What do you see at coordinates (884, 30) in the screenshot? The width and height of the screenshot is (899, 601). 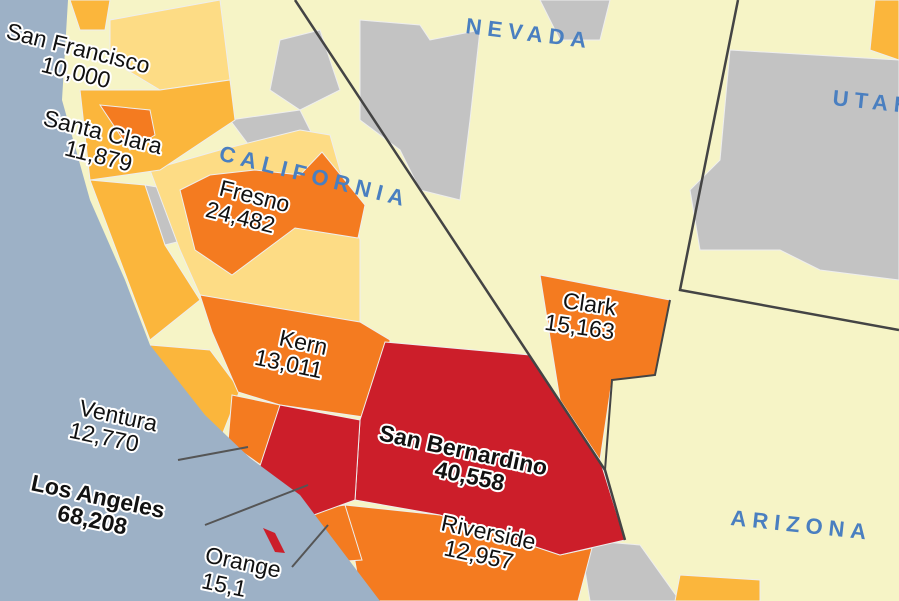 I see `county-light-orange-ne` at bounding box center [884, 30].